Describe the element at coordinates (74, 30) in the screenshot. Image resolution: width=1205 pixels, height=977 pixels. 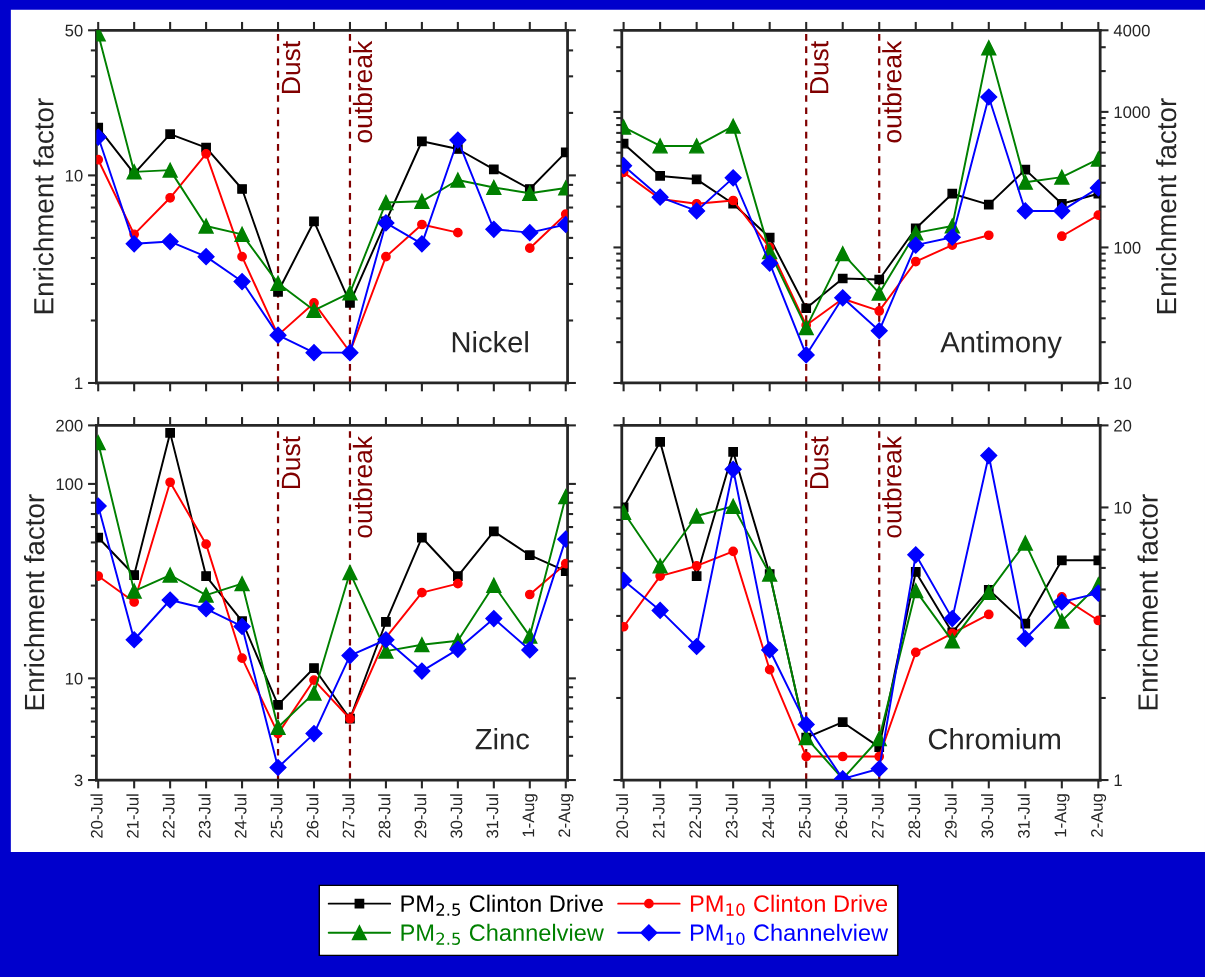
I see `y-tick-label: 50` at that location.